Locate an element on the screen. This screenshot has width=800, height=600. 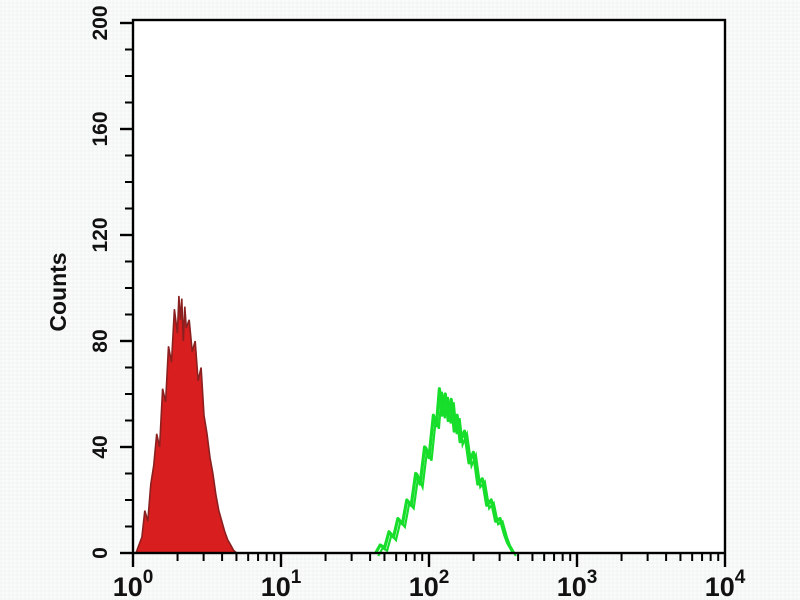
series-green-peak is located at coordinates (444, 470).